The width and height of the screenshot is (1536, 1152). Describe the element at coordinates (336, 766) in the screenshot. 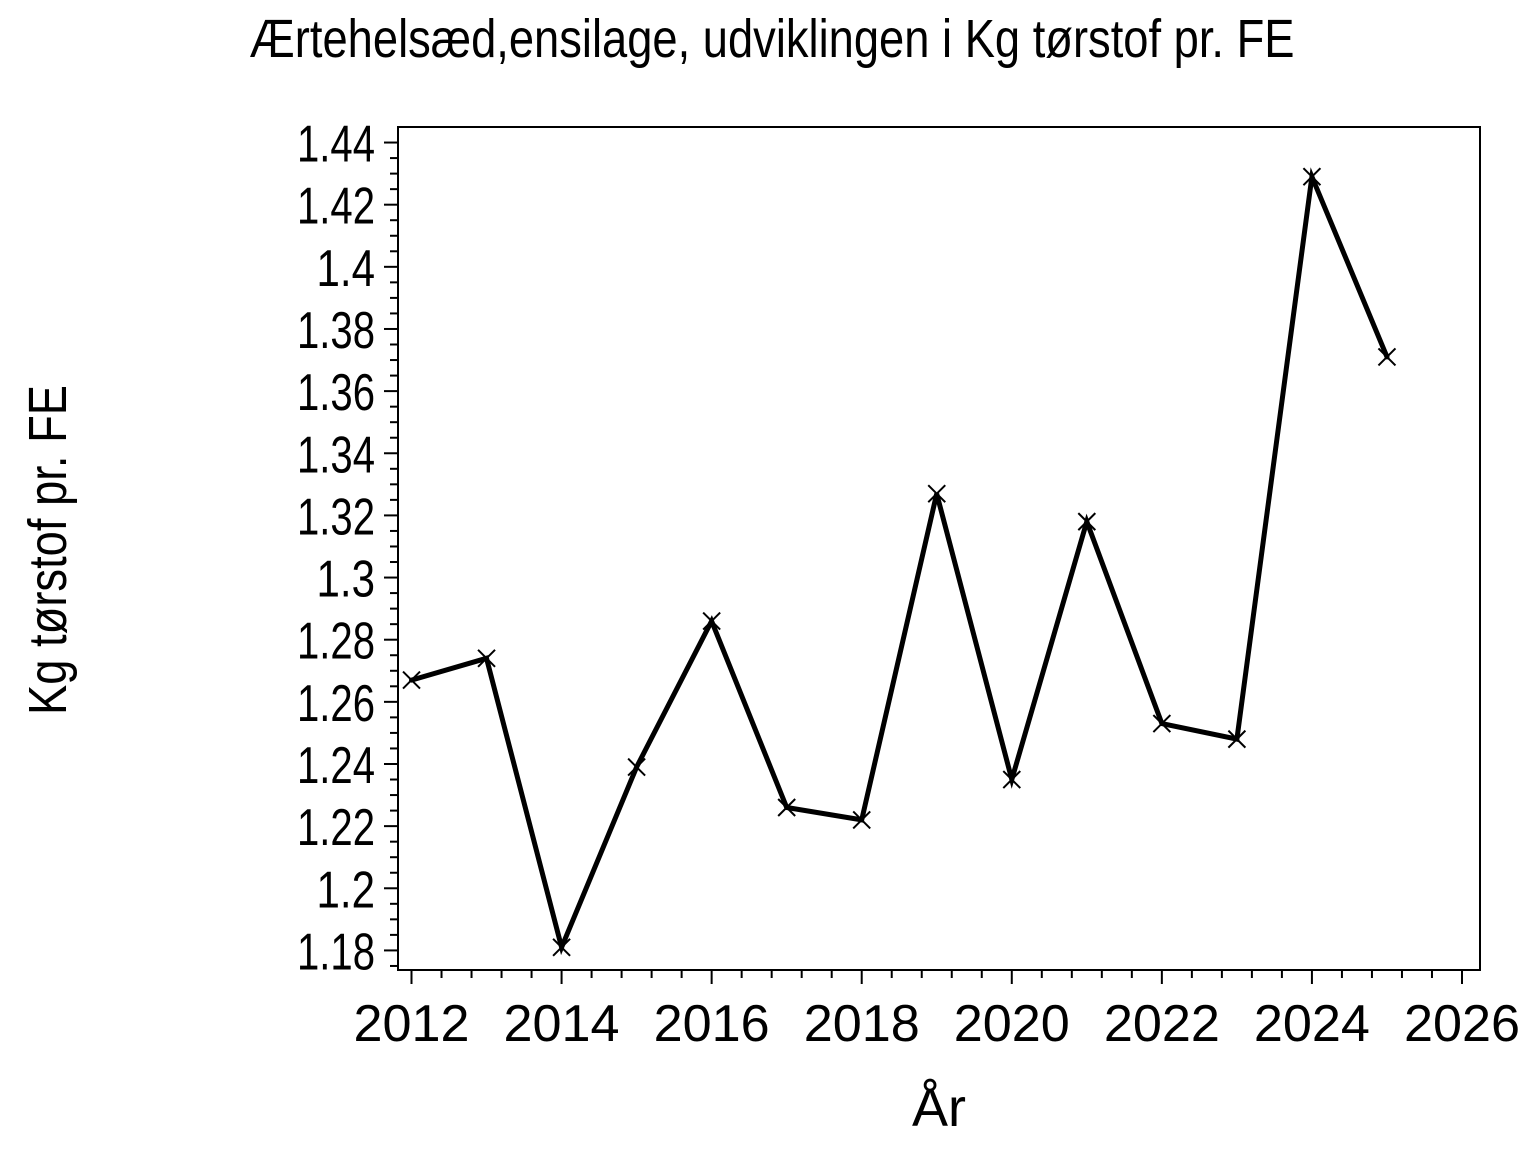

I see `y-axis-tick-label: 1.24` at that location.